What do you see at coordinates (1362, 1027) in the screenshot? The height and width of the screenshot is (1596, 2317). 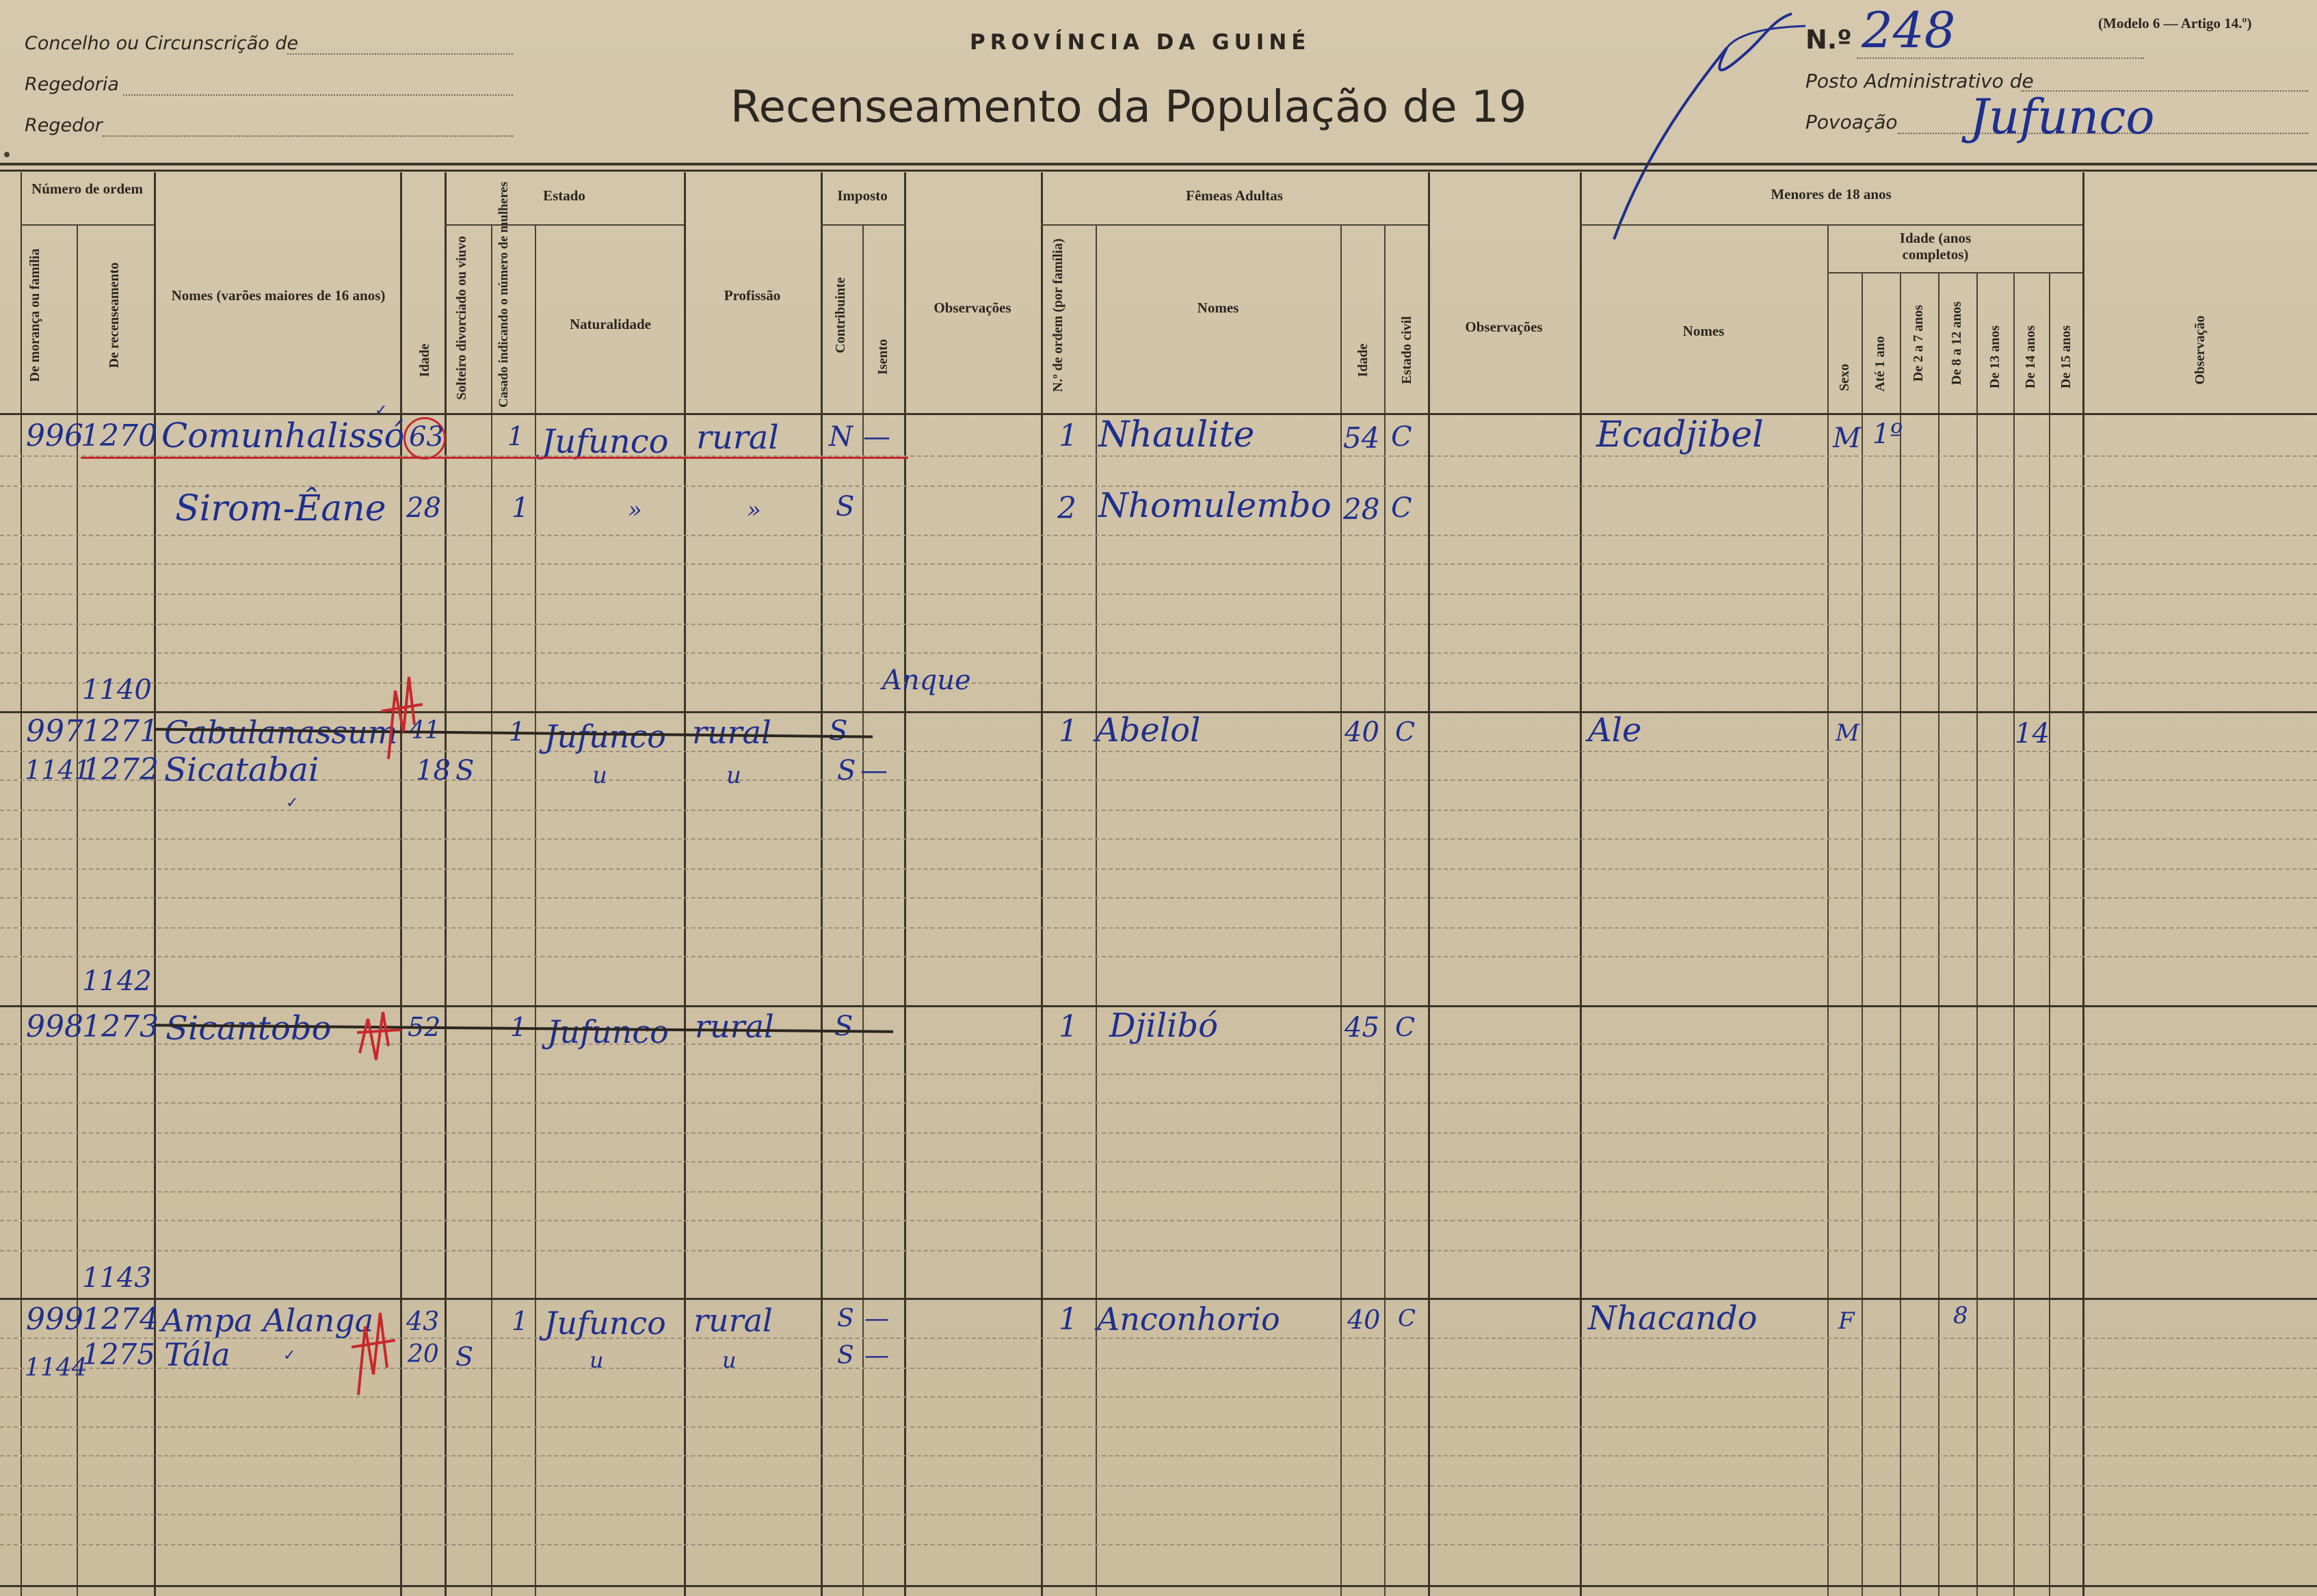 I see `femea-idade-cell: 45` at bounding box center [1362, 1027].